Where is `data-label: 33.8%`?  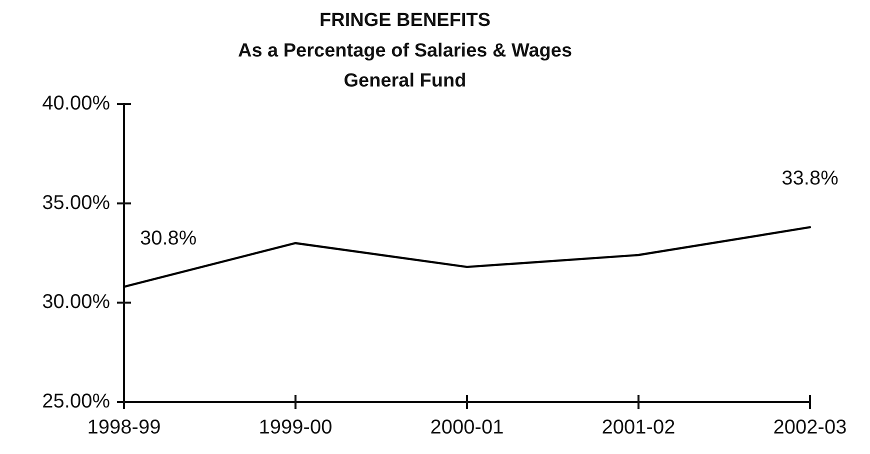 data-label: 33.8% is located at coordinates (810, 179).